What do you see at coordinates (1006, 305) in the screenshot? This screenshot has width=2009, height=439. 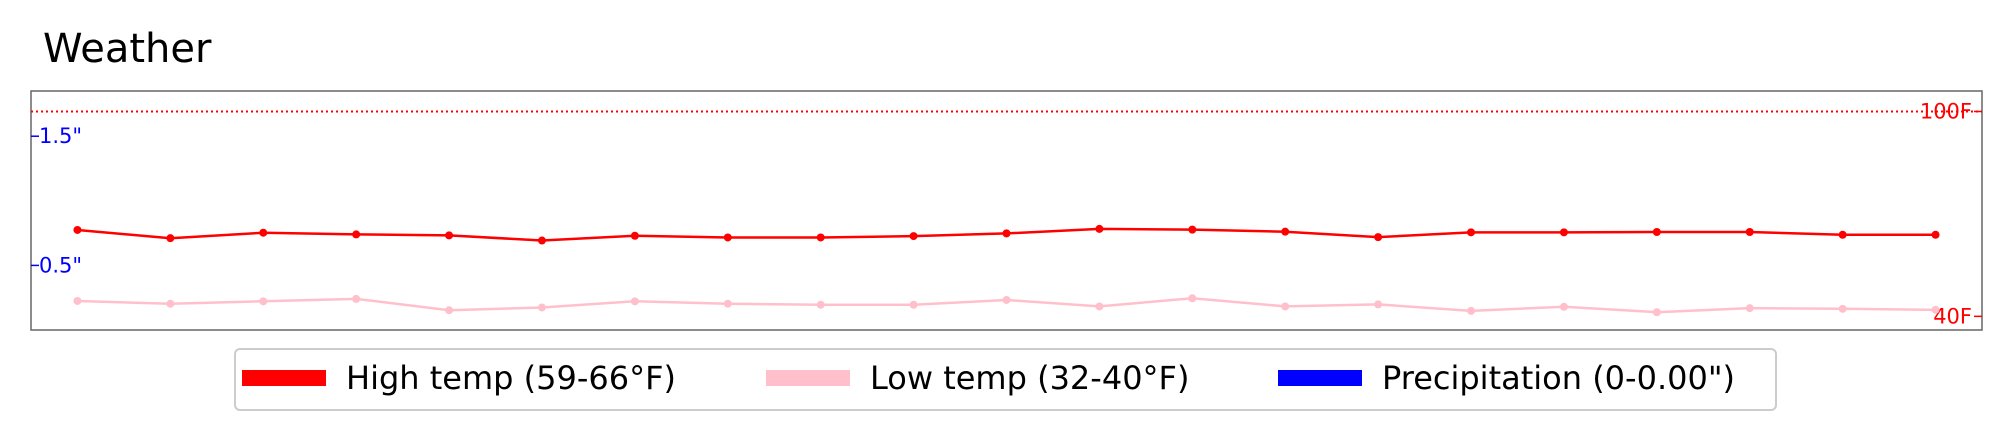 I see `series-low-temp` at bounding box center [1006, 305].